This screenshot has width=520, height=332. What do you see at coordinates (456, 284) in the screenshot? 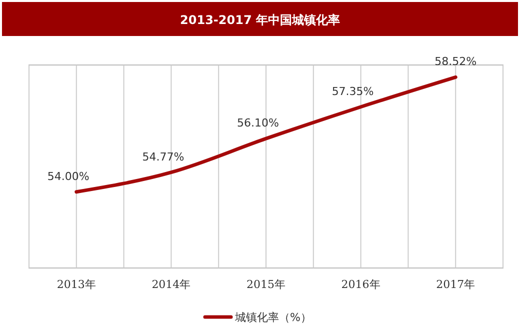
I see `x-tick-label: 2017年` at bounding box center [456, 284].